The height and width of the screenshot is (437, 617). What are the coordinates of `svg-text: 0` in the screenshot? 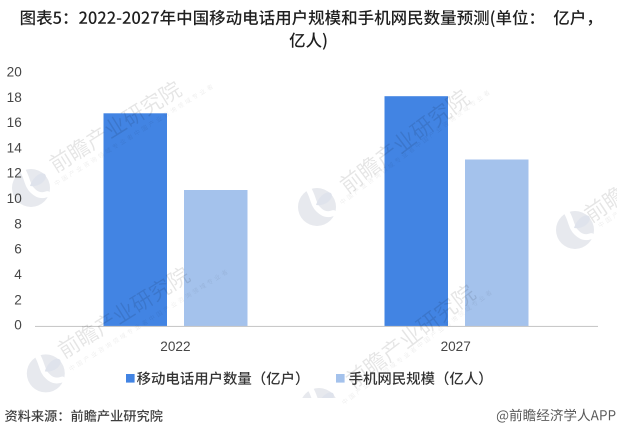 It's located at (18, 325).